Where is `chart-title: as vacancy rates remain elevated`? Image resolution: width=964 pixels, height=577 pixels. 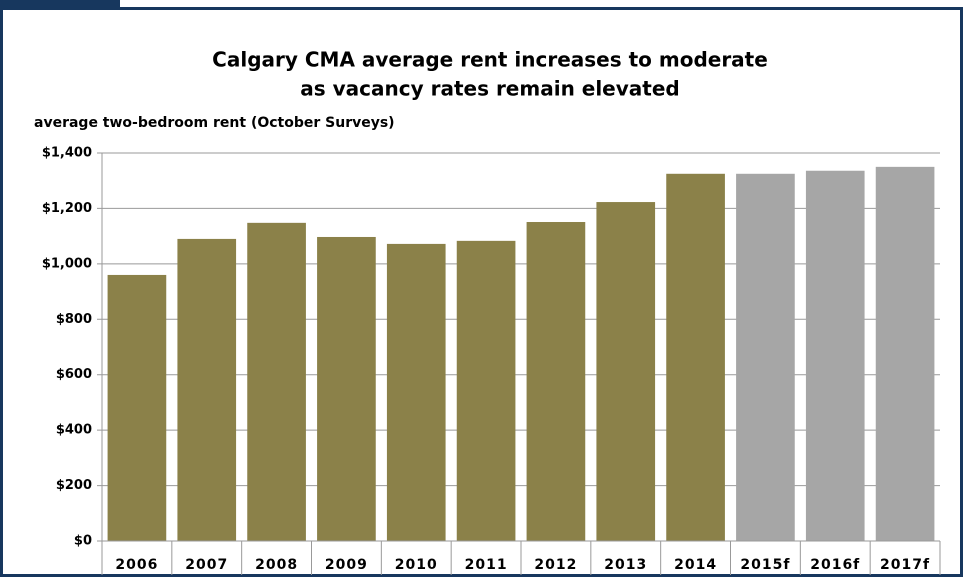 chart-title: as vacancy rates remain elevated is located at coordinates (489, 89).